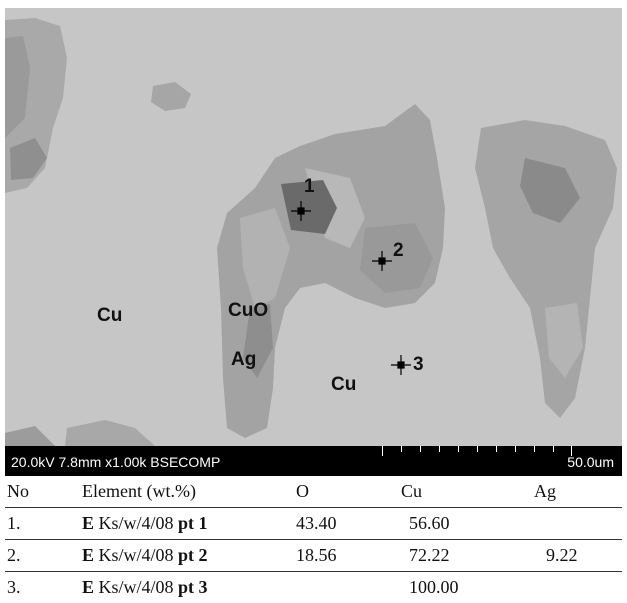 Image resolution: width=627 pixels, height=603 pixels. What do you see at coordinates (467, 492) in the screenshot?
I see `header-cu: Cu` at bounding box center [467, 492].